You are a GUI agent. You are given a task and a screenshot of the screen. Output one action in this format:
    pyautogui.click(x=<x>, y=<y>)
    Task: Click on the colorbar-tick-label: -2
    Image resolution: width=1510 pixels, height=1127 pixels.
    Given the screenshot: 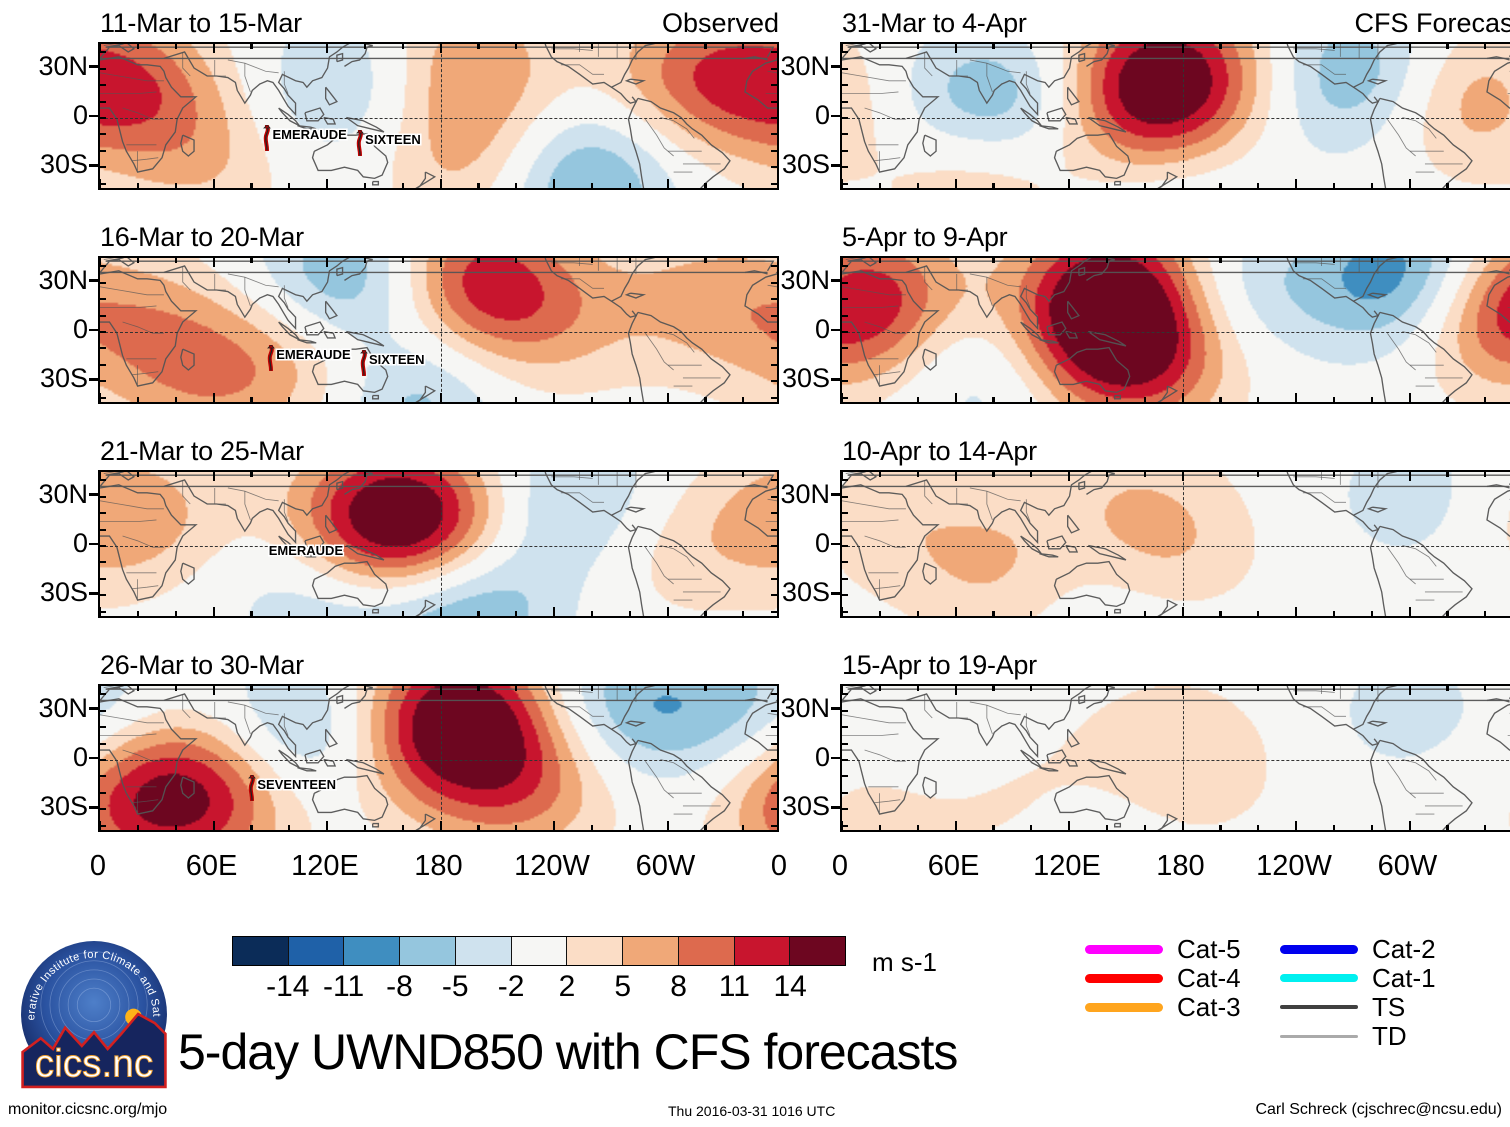 What is the action you would take?
    pyautogui.click(x=511, y=986)
    